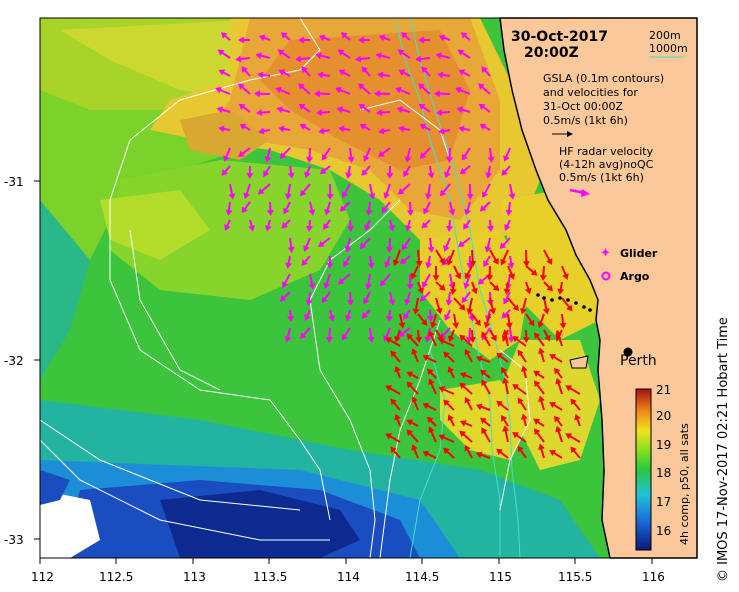  Describe the element at coordinates (605, 253) in the screenshot. I see `legend-glider-marker: ✦` at that location.